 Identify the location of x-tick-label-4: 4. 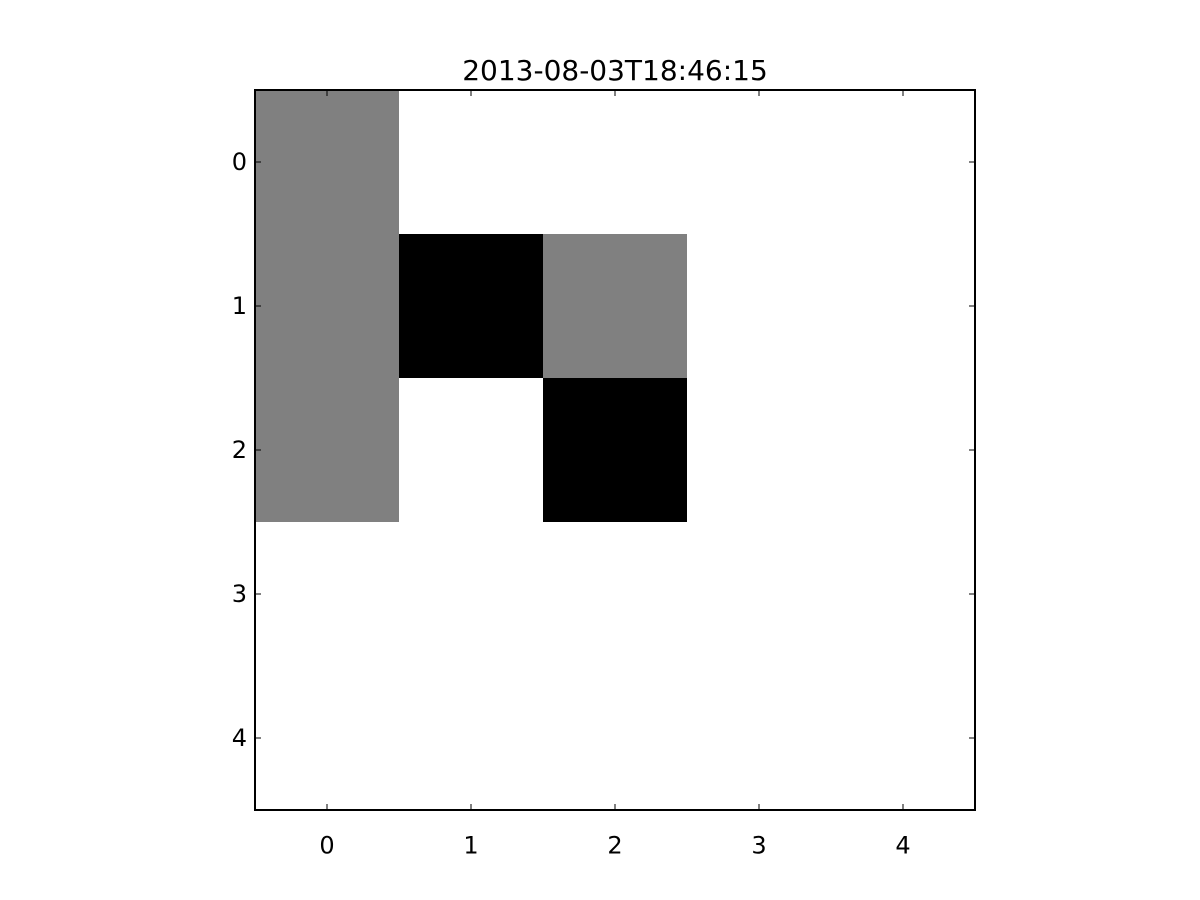
(902, 846).